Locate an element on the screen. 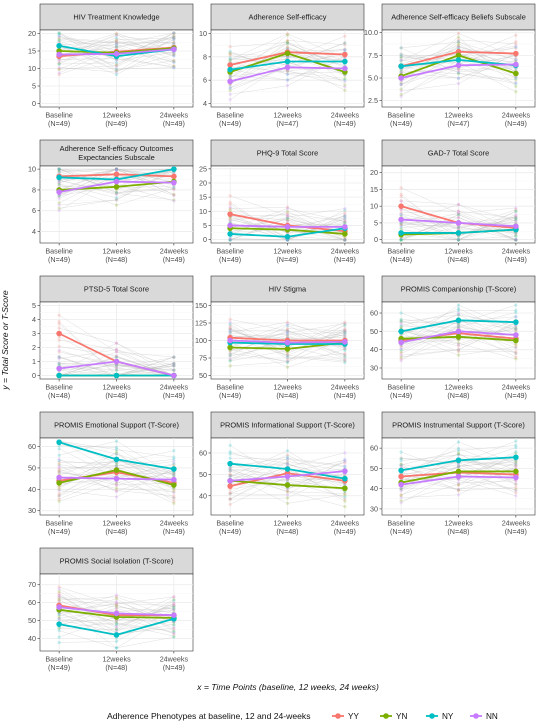  individual-trajectories is located at coordinates (458, 214).